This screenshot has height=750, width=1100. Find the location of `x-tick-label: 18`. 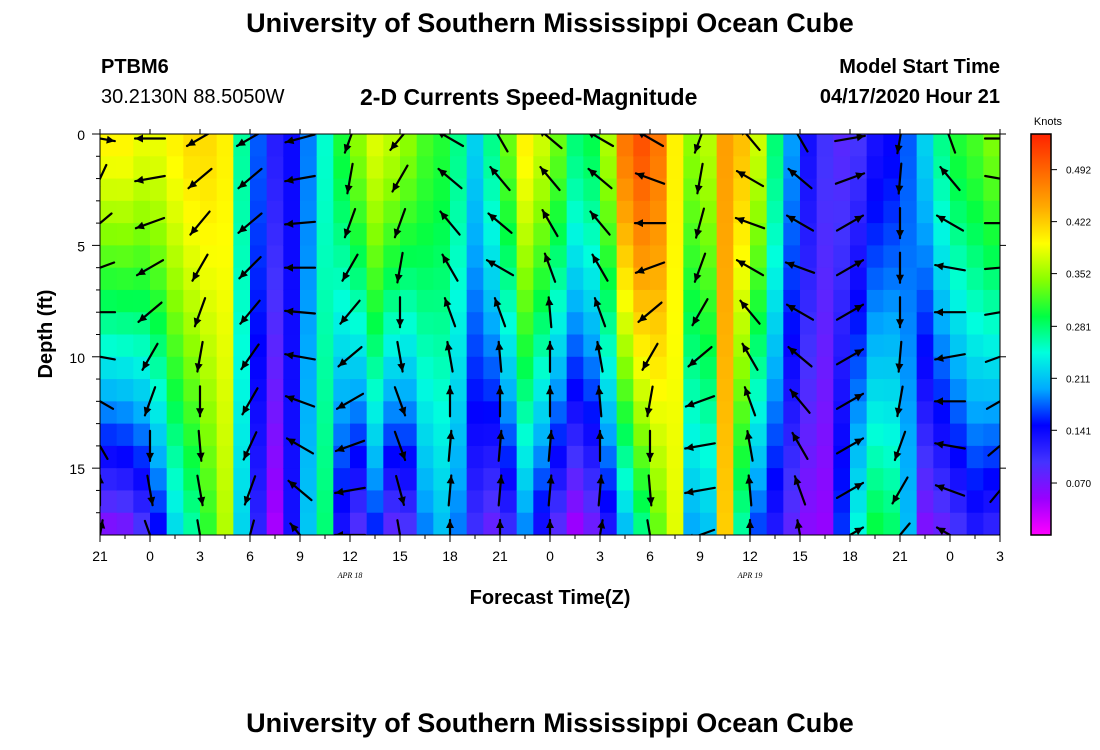

x-tick-label: 18 is located at coordinates (450, 556).